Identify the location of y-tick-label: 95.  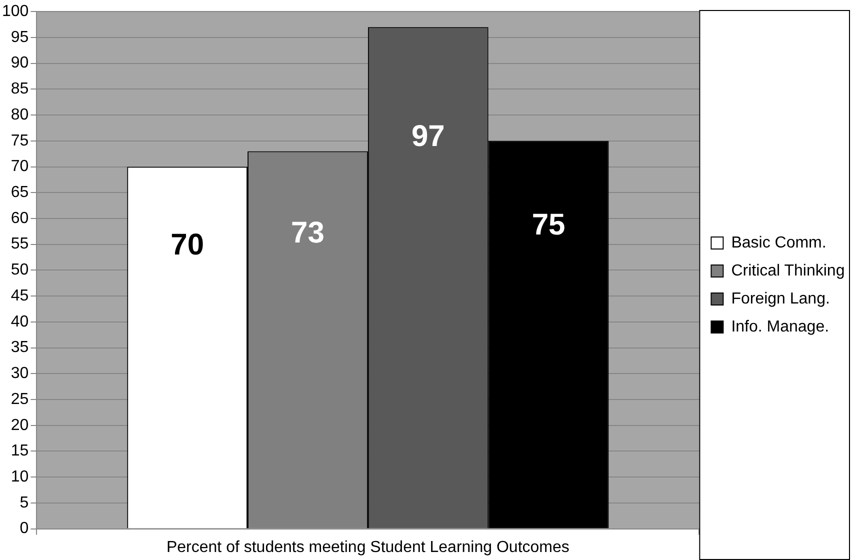
(19, 37).